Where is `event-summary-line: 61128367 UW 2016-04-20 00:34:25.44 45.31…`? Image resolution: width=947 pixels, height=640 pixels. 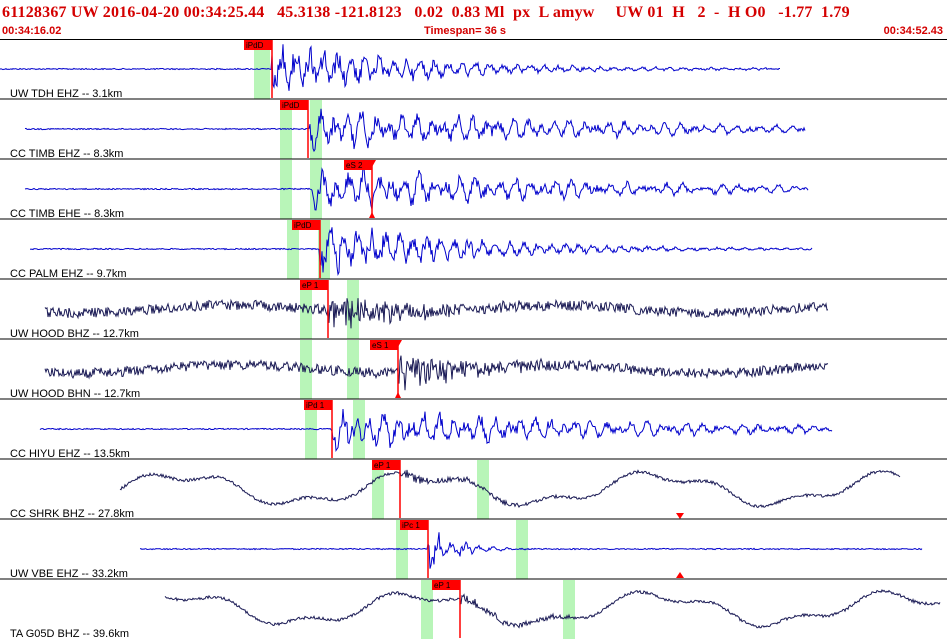 event-summary-line: 61128367 UW 2016-04-20 00:34:25.44 45.31… is located at coordinates (426, 12).